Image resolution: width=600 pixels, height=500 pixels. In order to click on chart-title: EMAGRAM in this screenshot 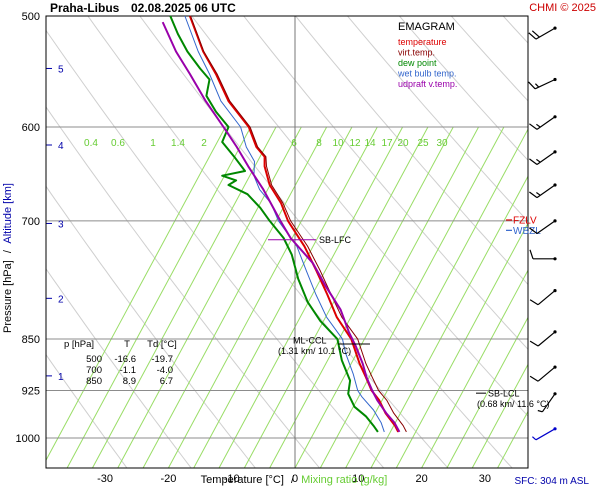, I will do `click(426, 27)`.